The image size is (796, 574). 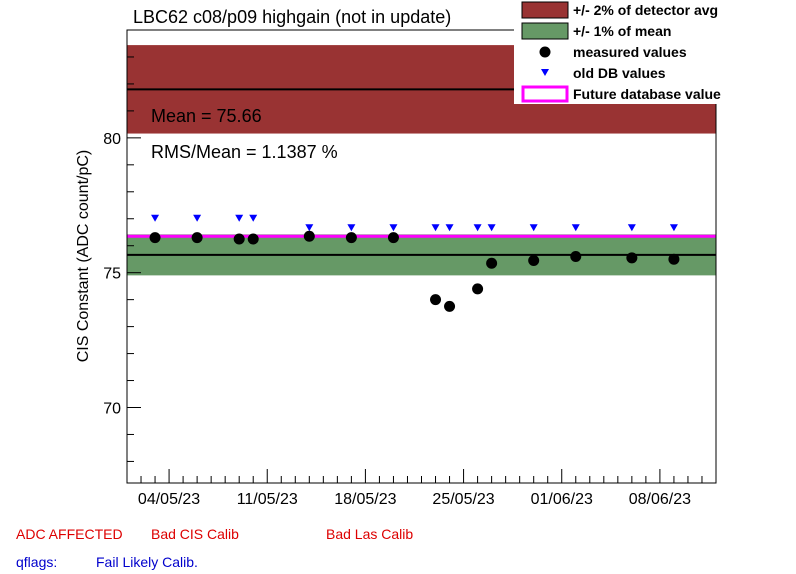 What do you see at coordinates (206, 116) in the screenshot?
I see `mean-annotation: Mean = 75.66` at bounding box center [206, 116].